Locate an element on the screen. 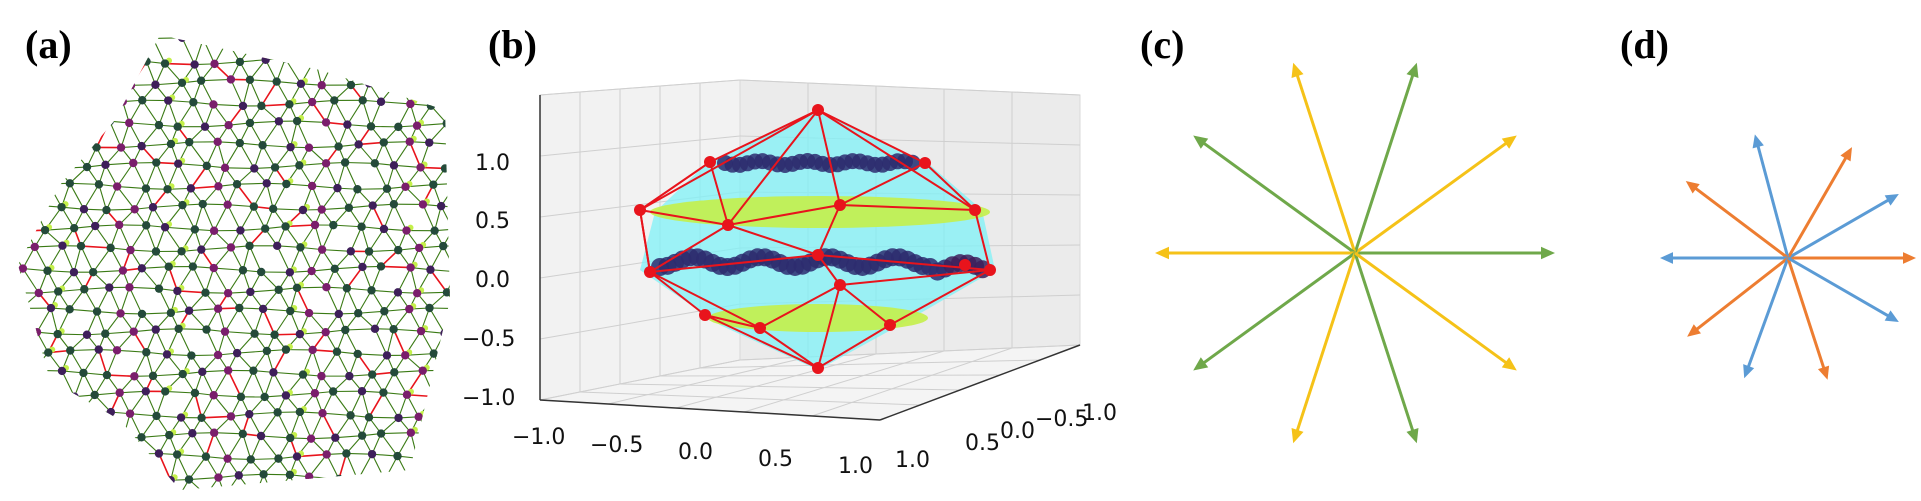 The height and width of the screenshot is (501, 1921). y-tick: 1.0 is located at coordinates (1099, 413).